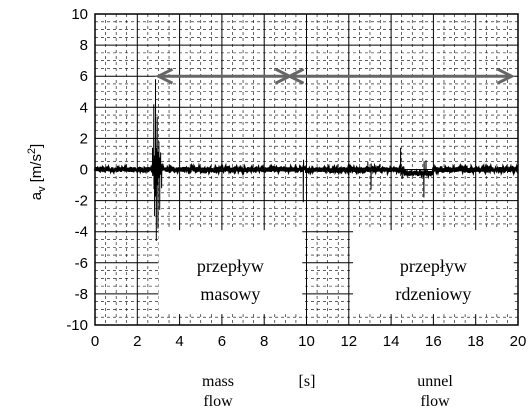 Image resolution: width=532 pixels, height=410 pixels. I want to click on ylabel-base: a, so click(36, 195).